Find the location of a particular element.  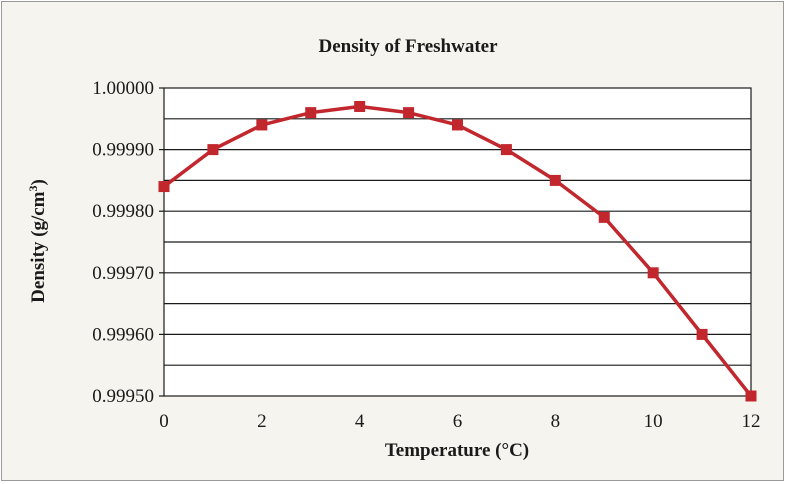

y-tick-label: 0.99980 is located at coordinates (123, 211).